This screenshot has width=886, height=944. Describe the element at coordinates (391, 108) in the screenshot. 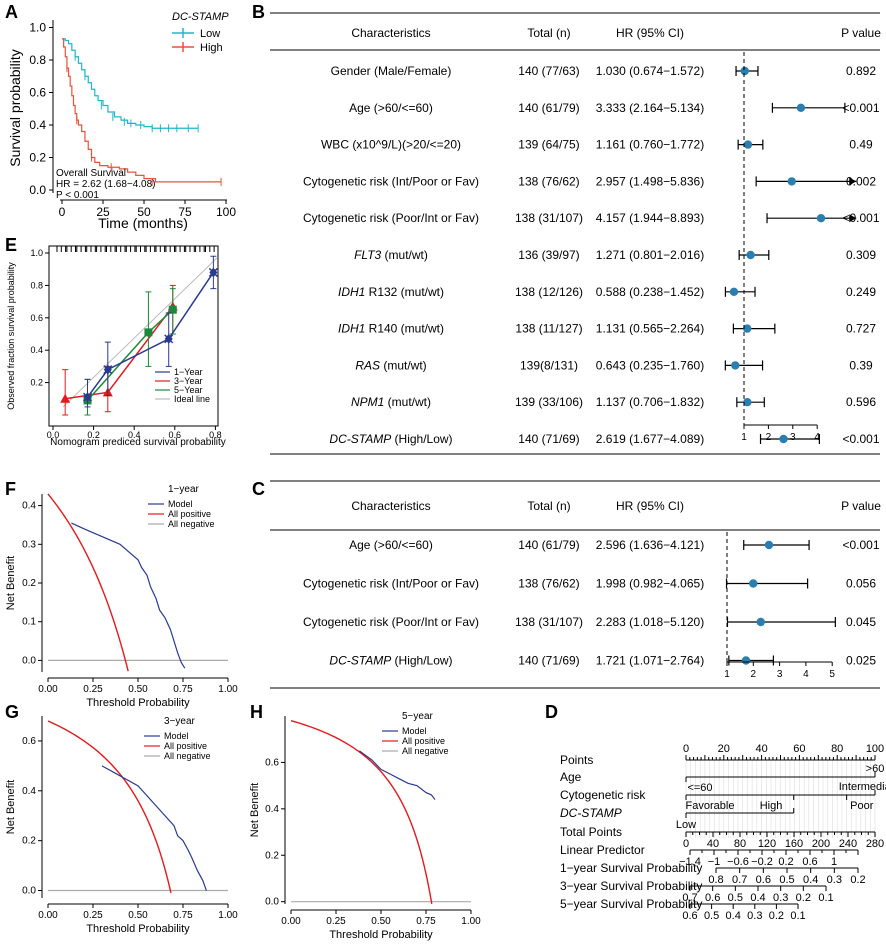

I see `forest-row-characteristic: Age (>60/<=60)` at that location.